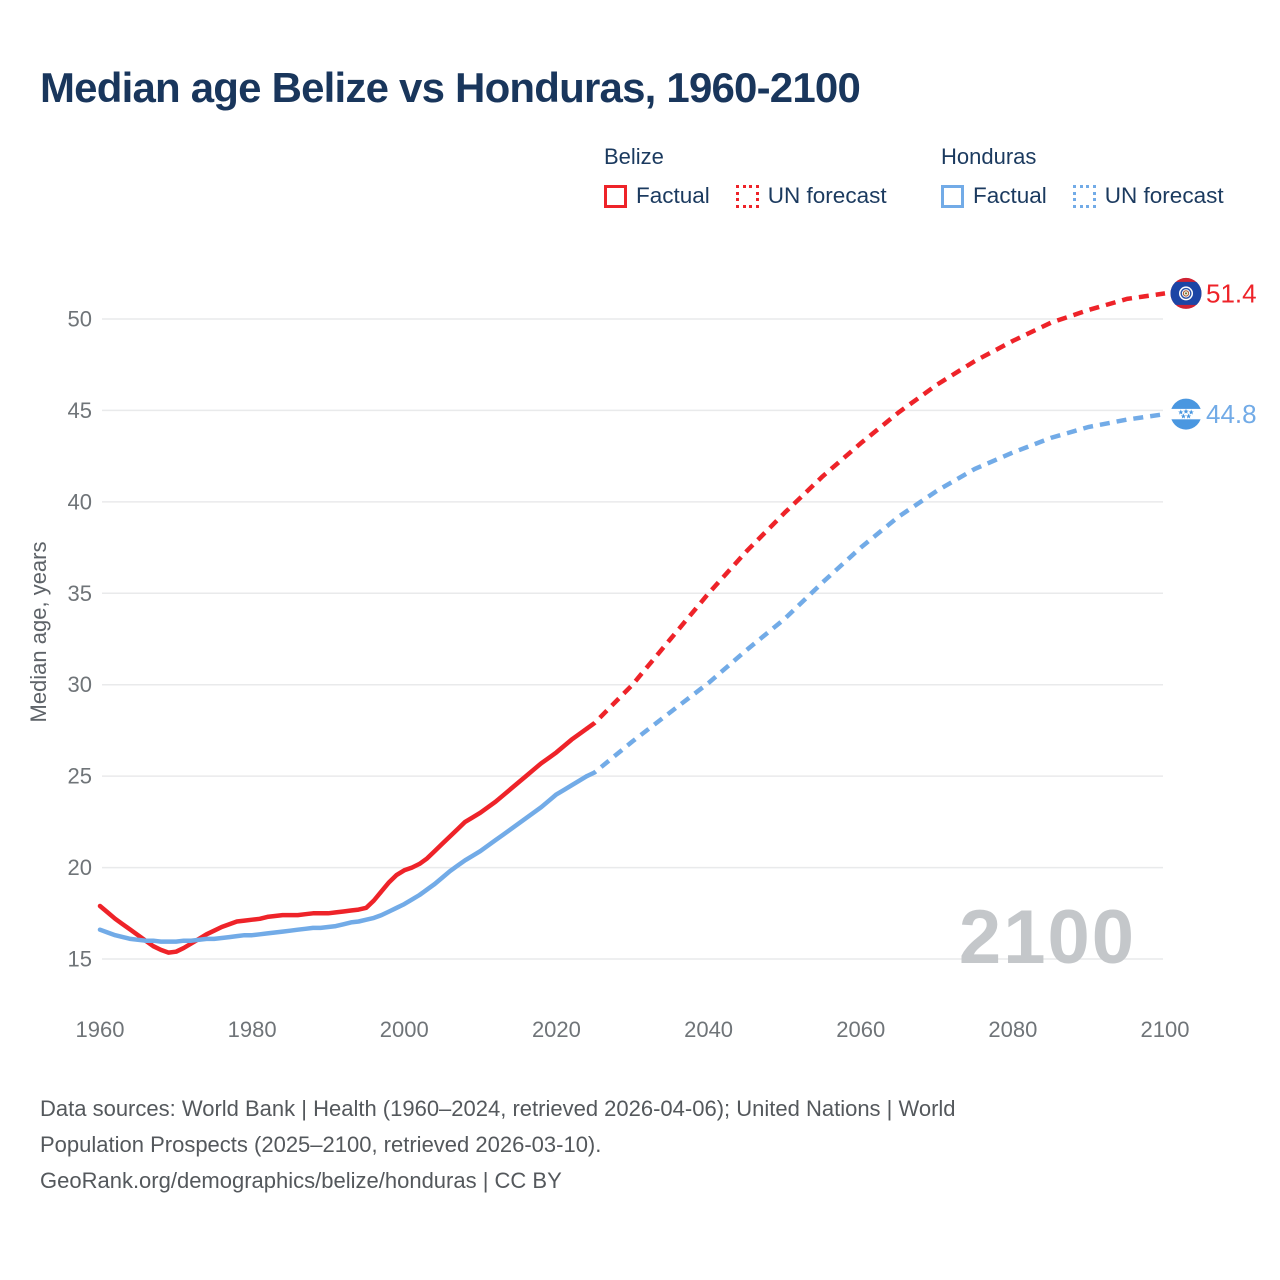 Image resolution: width=1280 pixels, height=1280 pixels. Describe the element at coordinates (80, 593) in the screenshot. I see `y-tick-label: 35` at that location.